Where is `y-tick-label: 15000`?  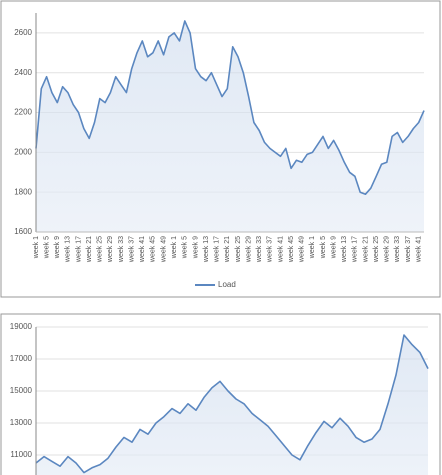
y-tick-label: 15000 is located at coordinates (21, 390).